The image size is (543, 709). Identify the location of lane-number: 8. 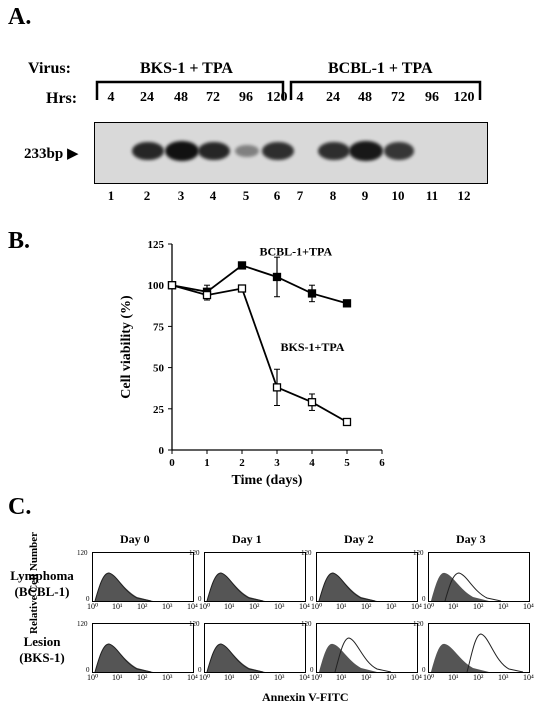
(333, 195).